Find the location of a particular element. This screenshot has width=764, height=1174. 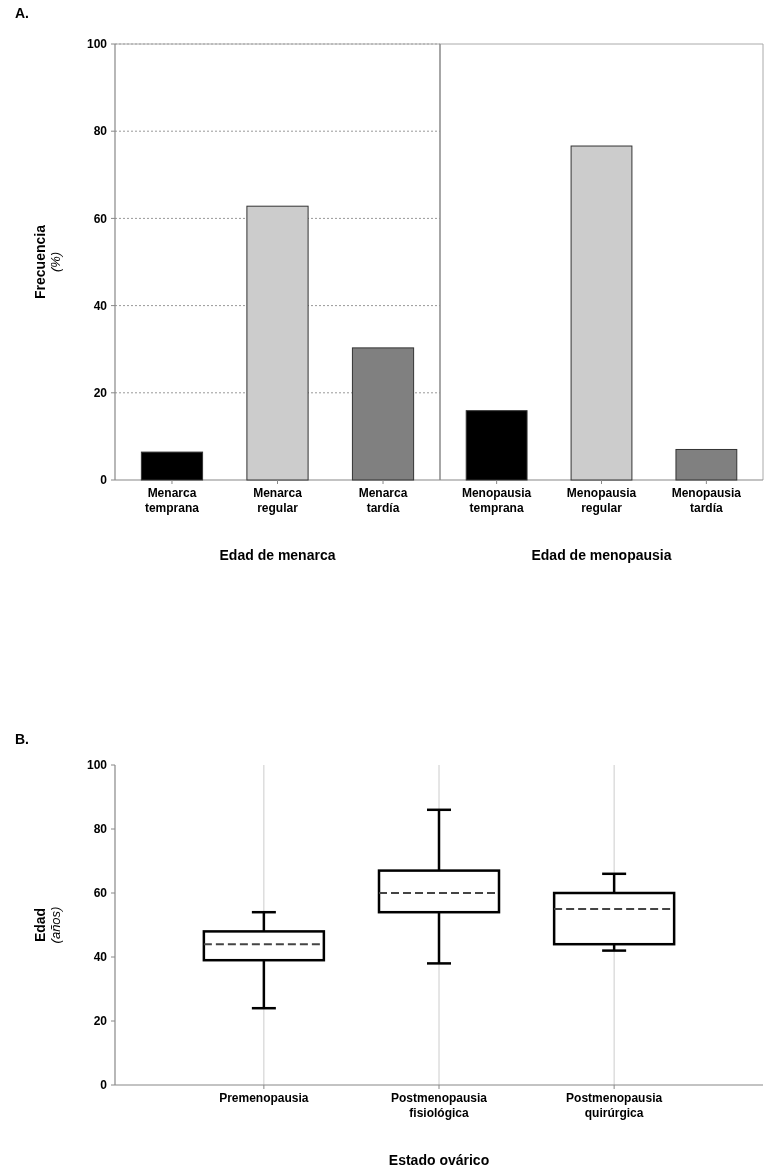

x-tick-label: Menopausia temprana is located at coordinates (496, 500).